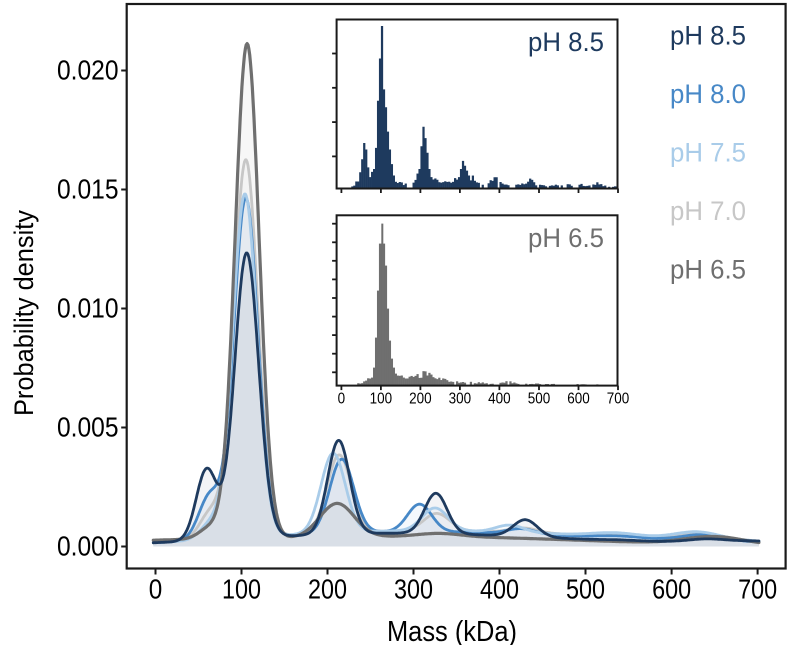  Describe the element at coordinates (24, 313) in the screenshot. I see `svg-text: Probability density` at that location.